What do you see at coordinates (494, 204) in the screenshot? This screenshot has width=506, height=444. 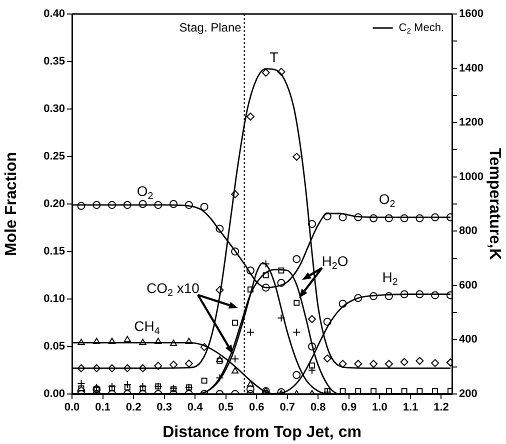 I see `y2-axis-title: Temperature,K` at bounding box center [494, 204].